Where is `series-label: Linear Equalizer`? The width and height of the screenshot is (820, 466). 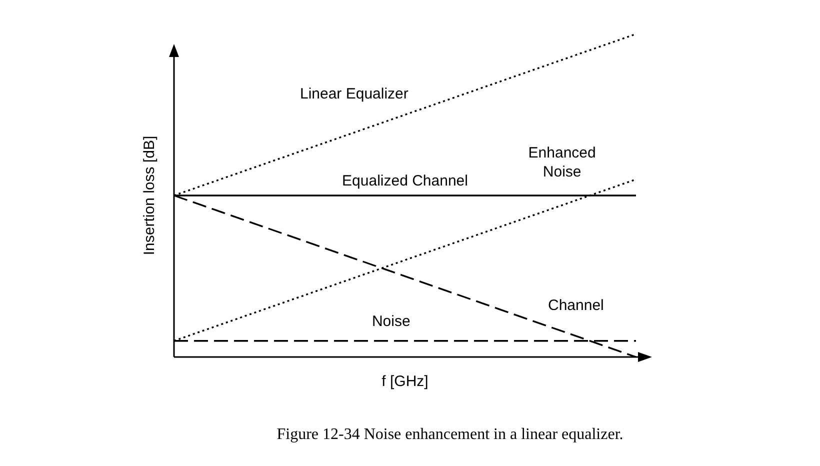
series-label: Linear Equalizer is located at coordinates (354, 94).